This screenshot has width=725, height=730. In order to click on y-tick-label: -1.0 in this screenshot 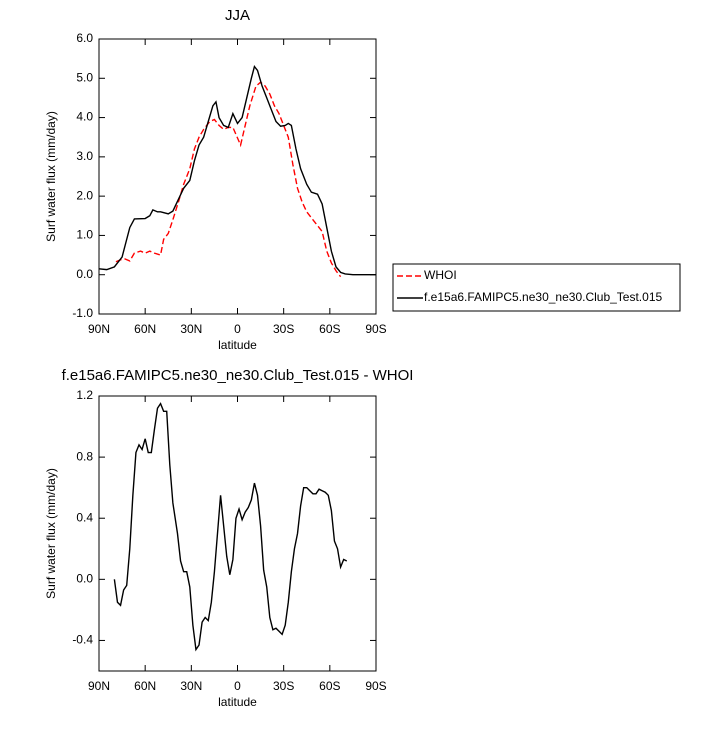, I will do `click(82, 313)`.